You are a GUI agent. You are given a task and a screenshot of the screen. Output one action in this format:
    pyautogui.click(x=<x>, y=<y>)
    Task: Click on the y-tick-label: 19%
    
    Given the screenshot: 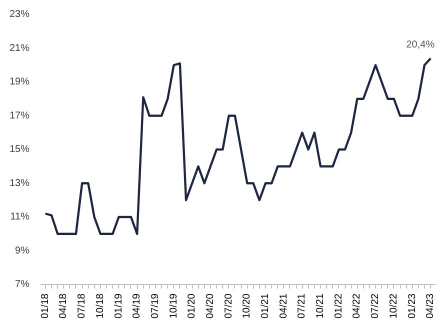 What is the action you would take?
    pyautogui.click(x=19, y=82)
    